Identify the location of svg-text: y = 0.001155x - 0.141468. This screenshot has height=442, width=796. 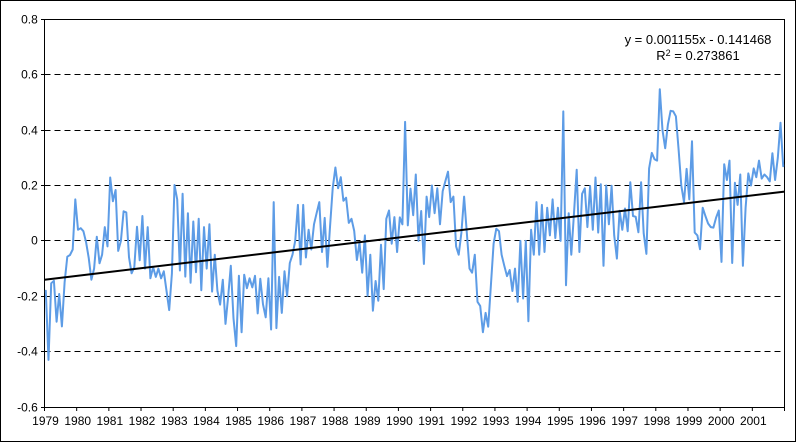
(698, 39).